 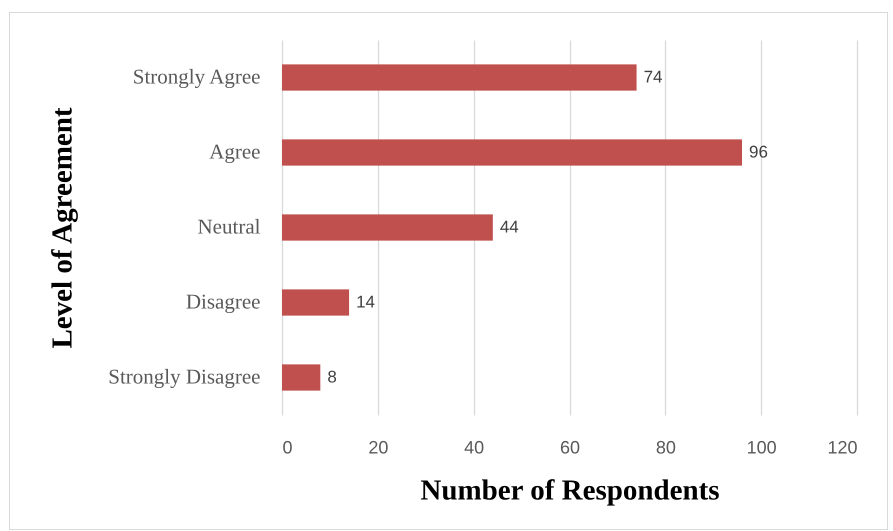 What do you see at coordinates (229, 226) in the screenshot?
I see `y-tick-label: Neutral` at bounding box center [229, 226].